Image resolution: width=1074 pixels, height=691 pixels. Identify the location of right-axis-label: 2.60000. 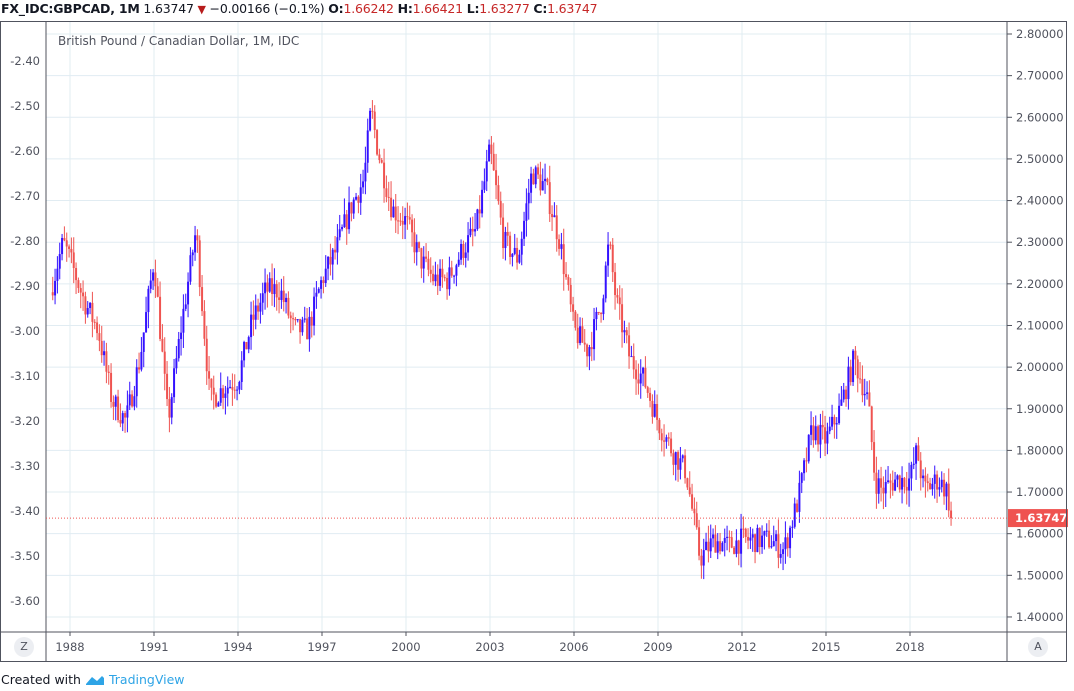
(1040, 117).